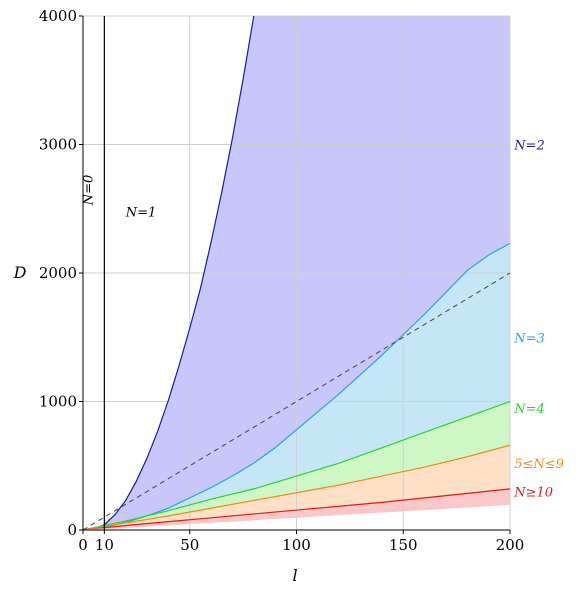 This screenshot has height=592, width=579. I want to click on x-tick-label: 150, so click(403, 545).